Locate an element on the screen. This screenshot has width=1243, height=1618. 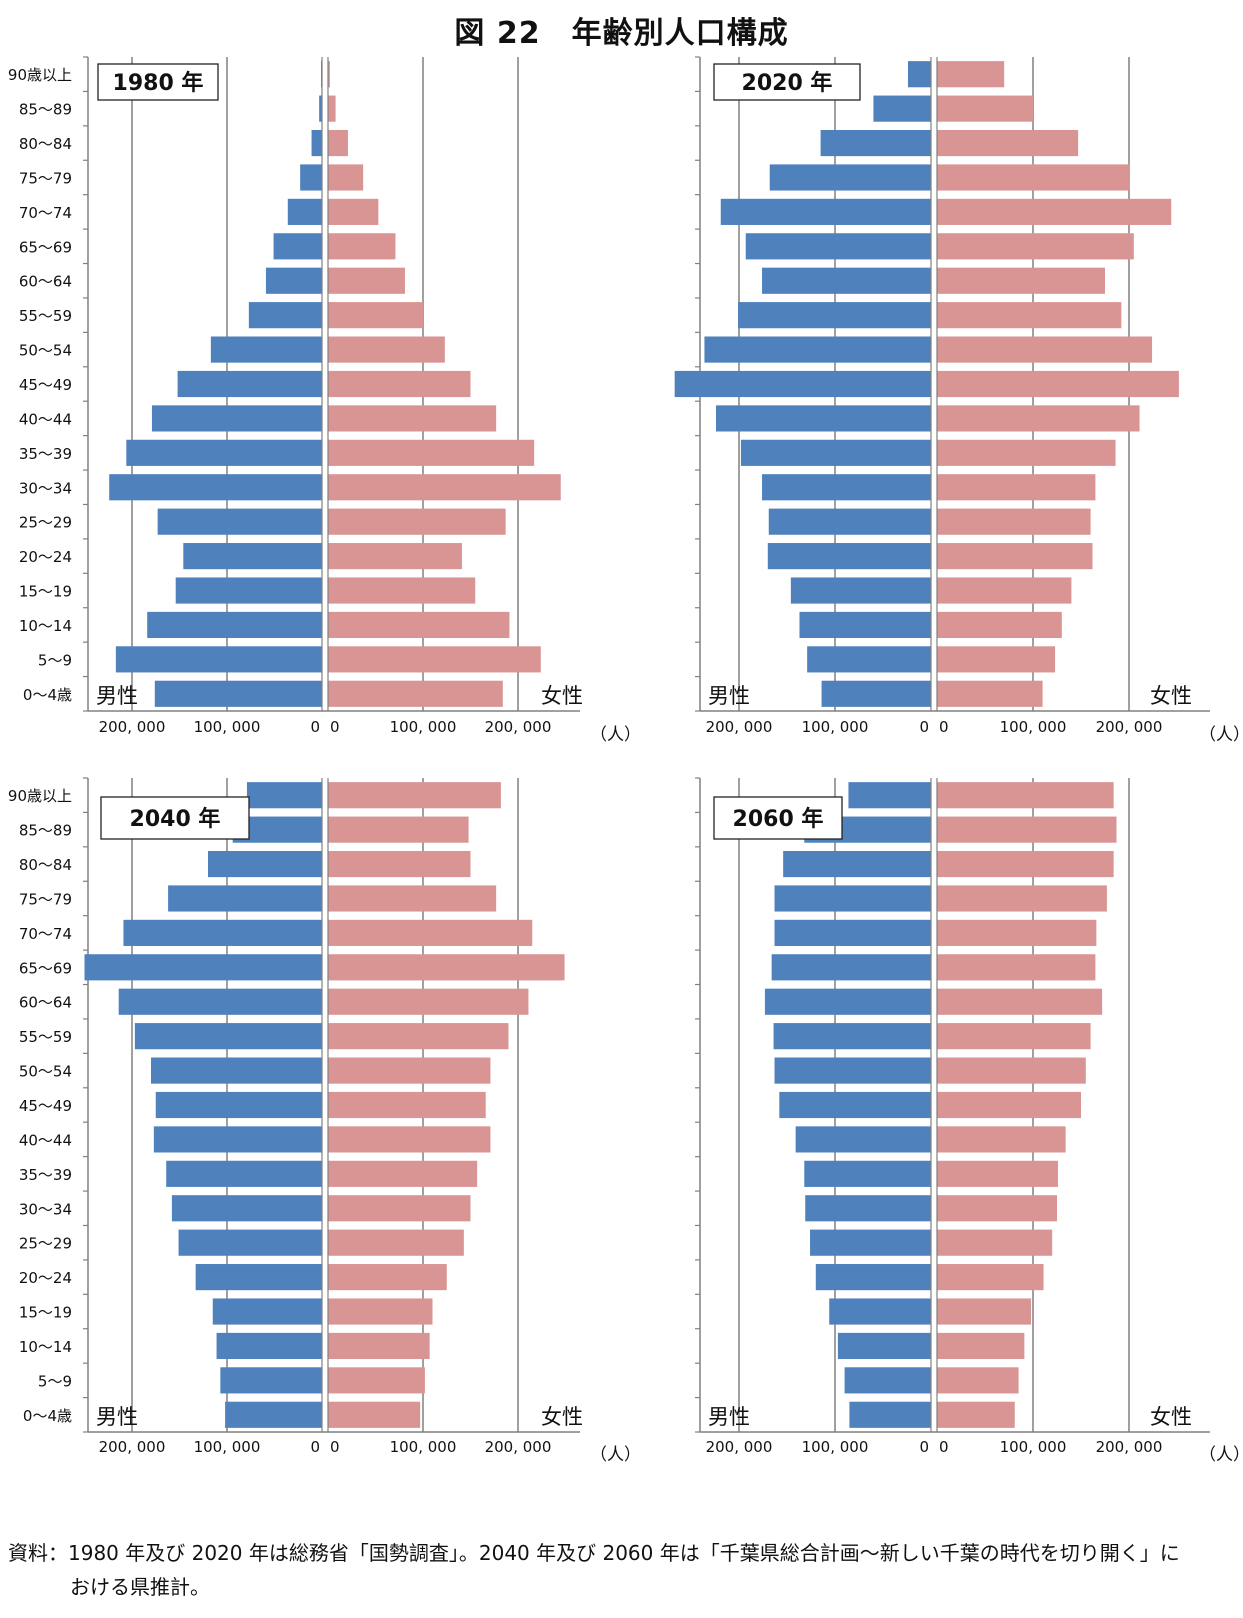
year-label: 1980 年 is located at coordinates (158, 83).